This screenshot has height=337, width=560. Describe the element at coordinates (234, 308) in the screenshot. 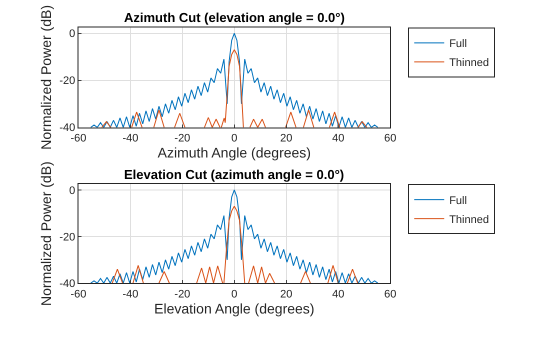

I see `x-axis-title: Elevation Angle (degrees)` at that location.